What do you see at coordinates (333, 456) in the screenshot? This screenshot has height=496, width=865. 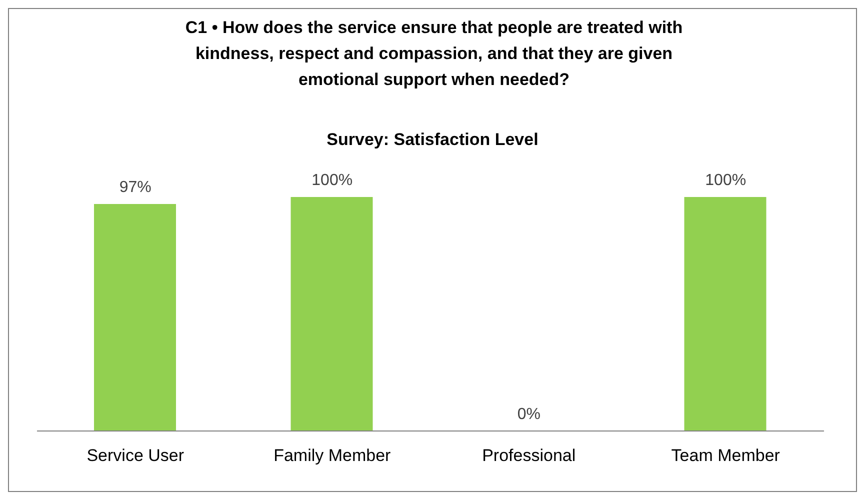 I see `x-tick-label: Family Member` at bounding box center [333, 456].